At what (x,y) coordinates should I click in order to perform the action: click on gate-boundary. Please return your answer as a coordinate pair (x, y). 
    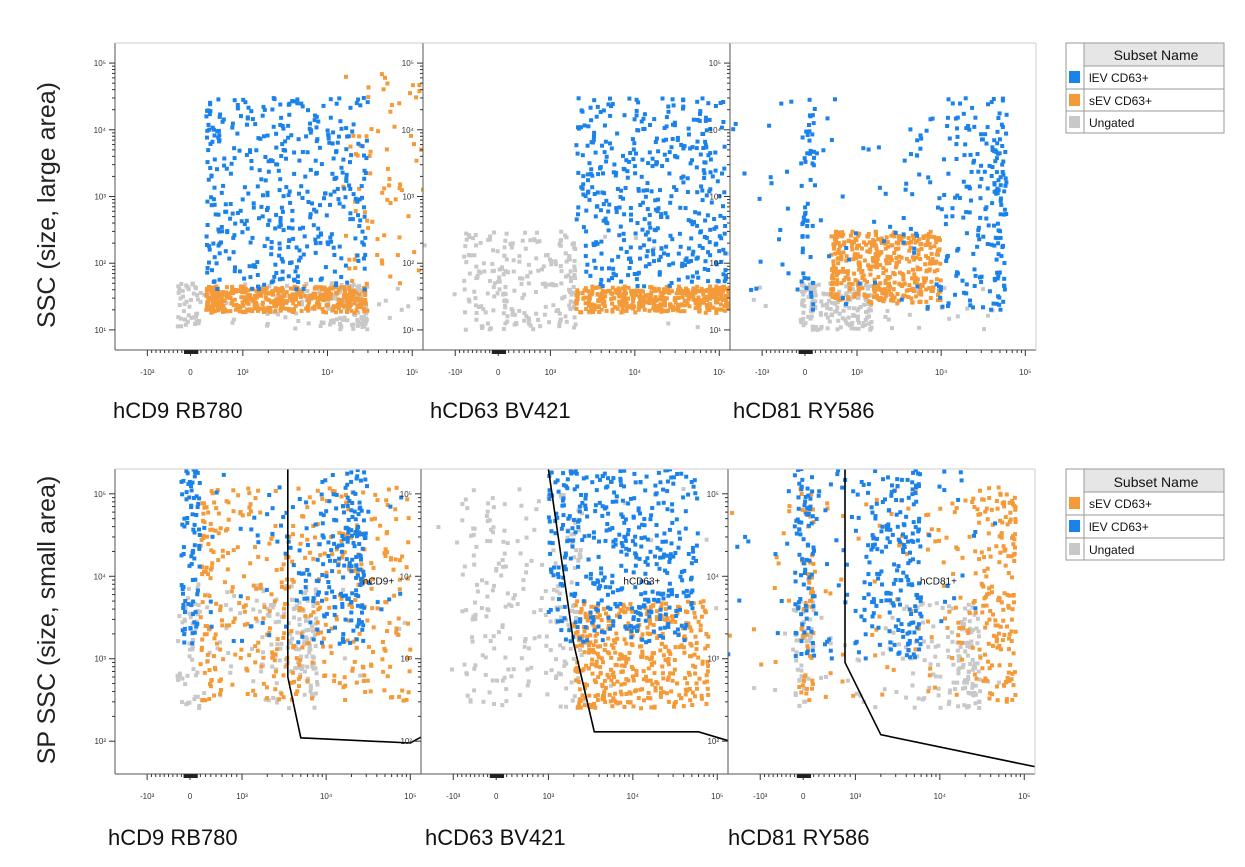
    Looking at the image, I should click on (361, 606).